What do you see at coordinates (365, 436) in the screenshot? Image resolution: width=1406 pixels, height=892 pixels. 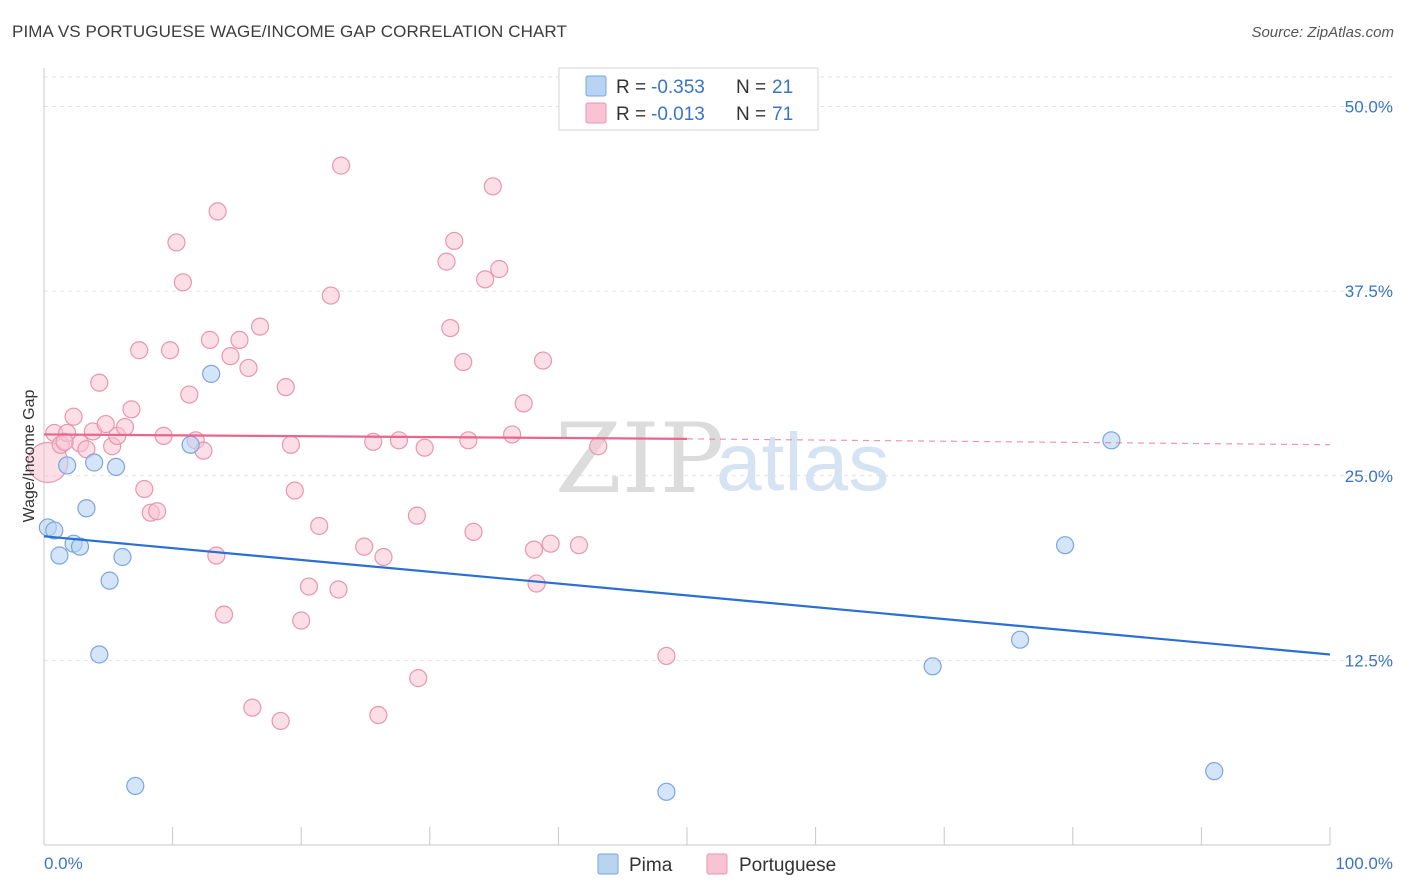 I see `portuguese-trend-line` at bounding box center [365, 436].